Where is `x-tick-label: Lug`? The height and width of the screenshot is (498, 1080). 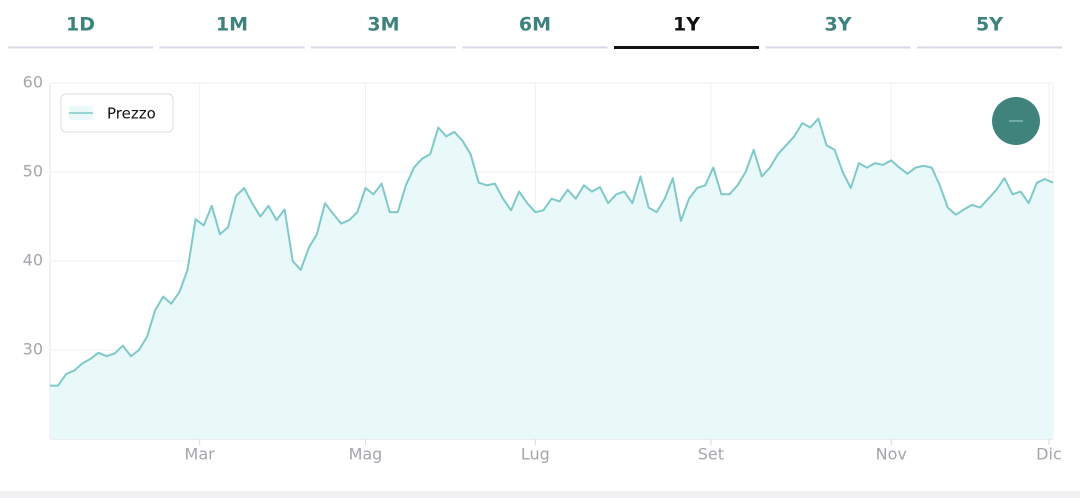 x-tick-label: Lug is located at coordinates (535, 454).